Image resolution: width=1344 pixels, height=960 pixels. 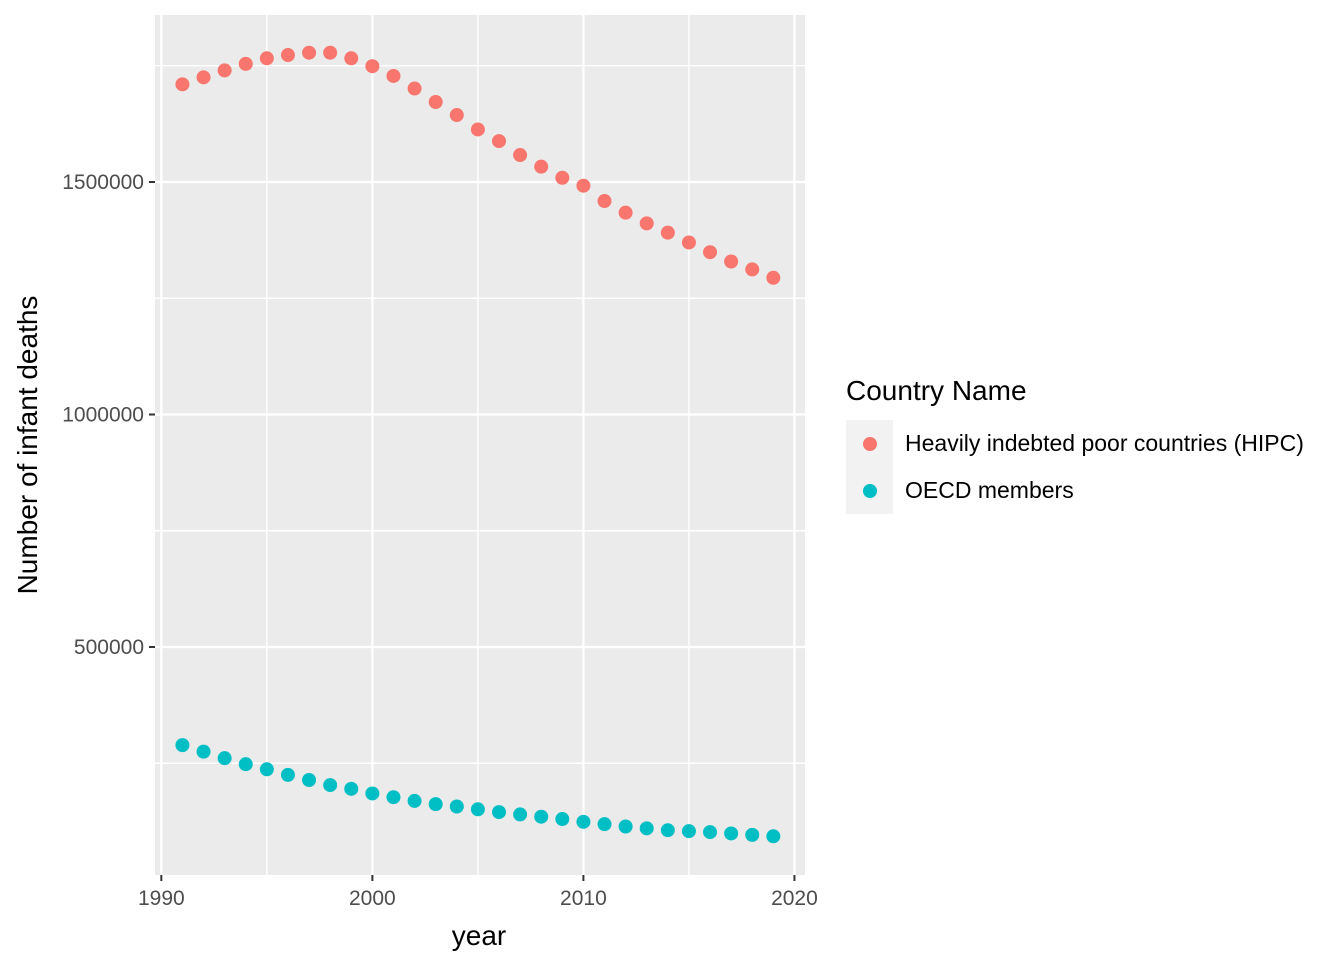 I want to click on oecd-point-icon, so click(x=869, y=490).